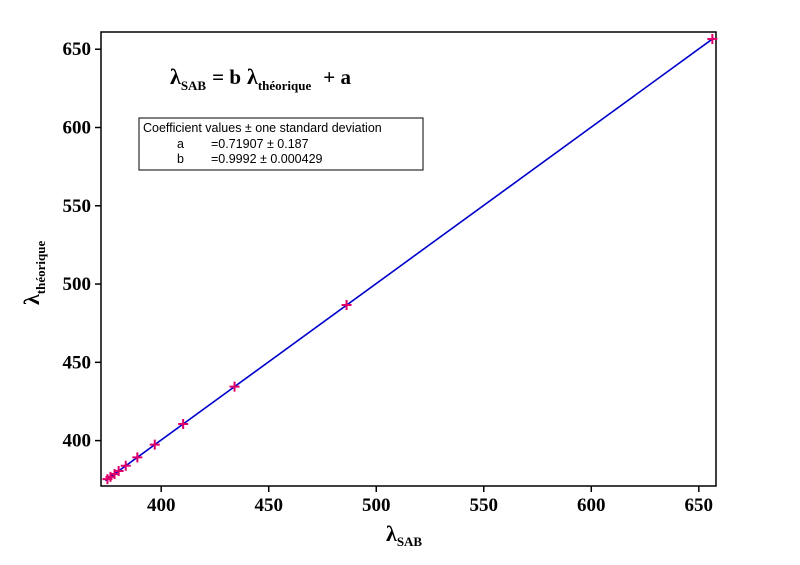  Describe the element at coordinates (391, 533) in the screenshot. I see `x-axis-label-symbol: λ` at that location.